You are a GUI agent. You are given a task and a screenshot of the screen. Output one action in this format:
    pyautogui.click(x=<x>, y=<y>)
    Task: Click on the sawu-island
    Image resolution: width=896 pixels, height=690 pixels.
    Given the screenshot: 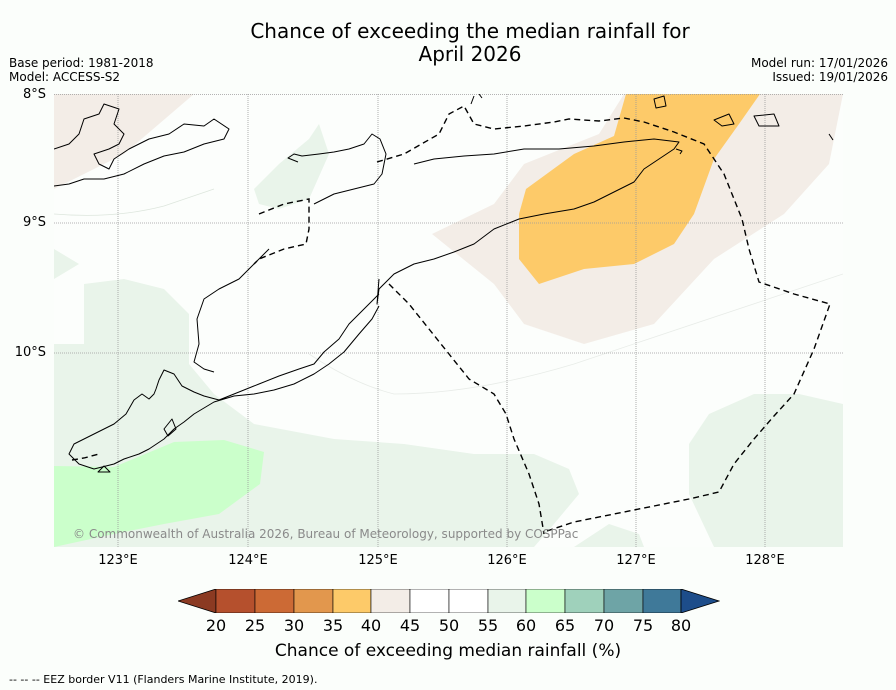 What is the action you would take?
    pyautogui.click(x=104, y=469)
    